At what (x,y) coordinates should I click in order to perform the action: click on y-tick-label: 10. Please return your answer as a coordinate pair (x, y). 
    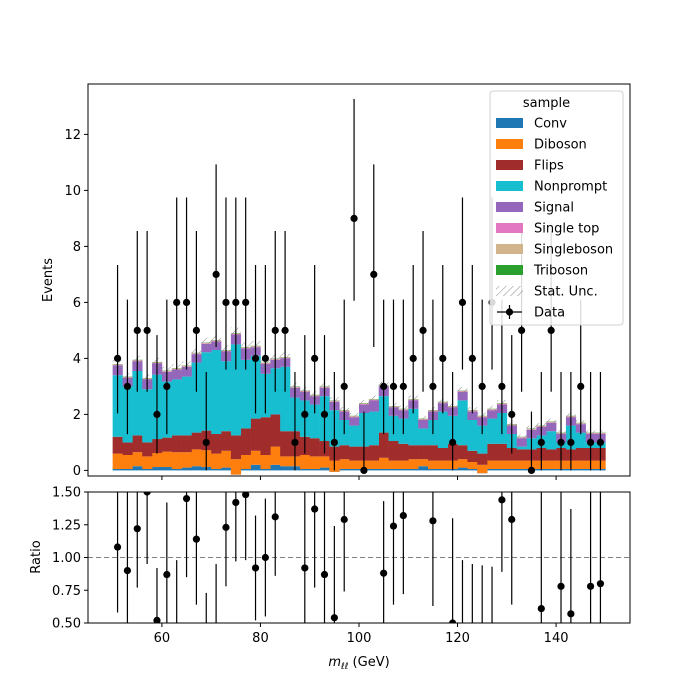
    Looking at the image, I should click on (72, 191).